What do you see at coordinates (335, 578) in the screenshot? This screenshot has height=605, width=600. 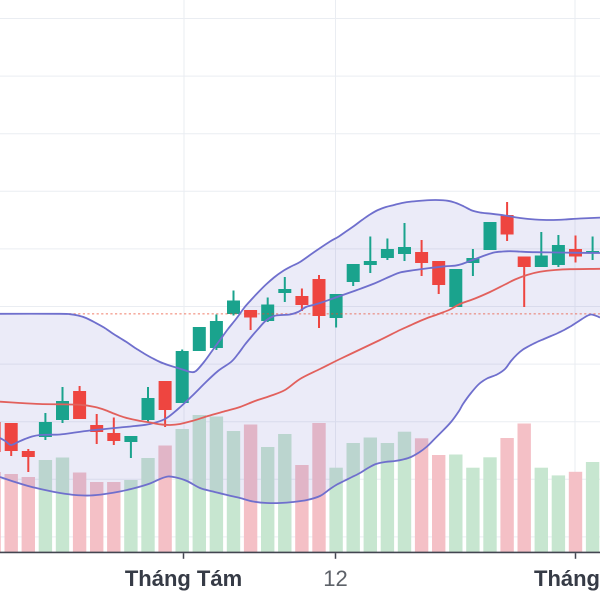 I see `svg-text: 12` at bounding box center [335, 578].